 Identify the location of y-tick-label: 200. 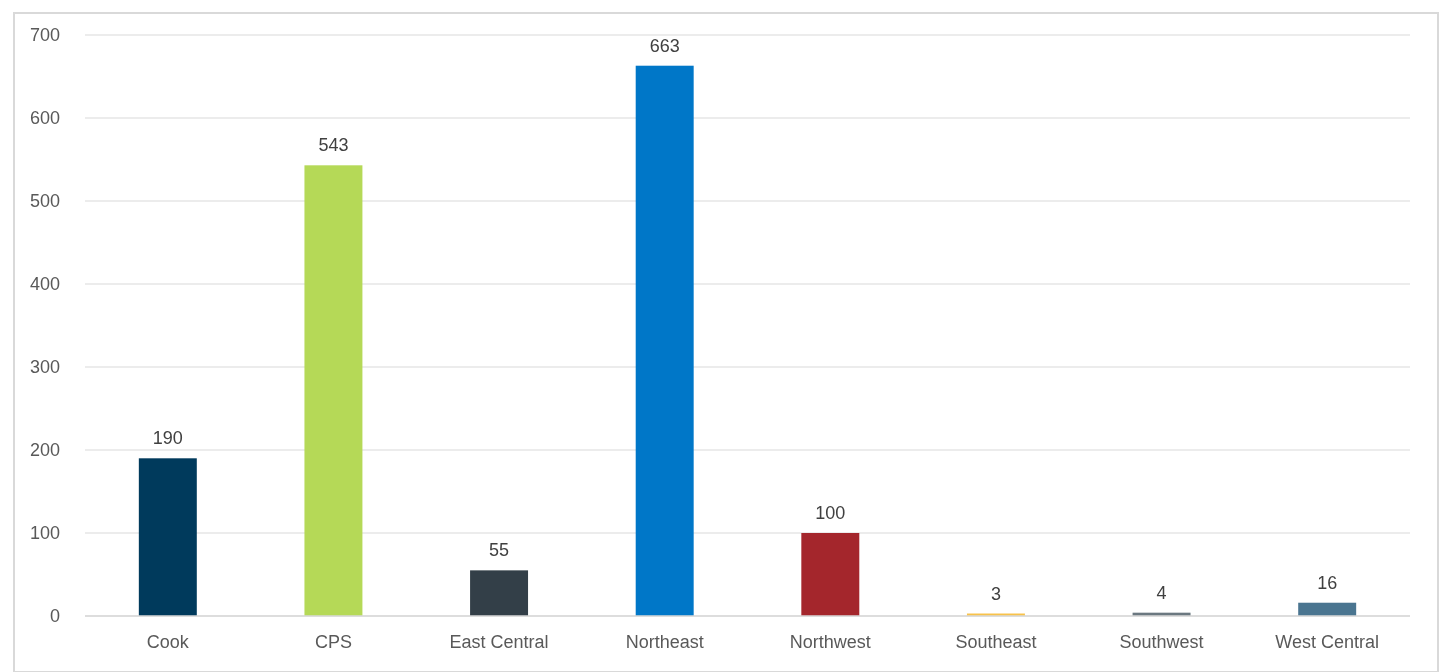
(44, 450).